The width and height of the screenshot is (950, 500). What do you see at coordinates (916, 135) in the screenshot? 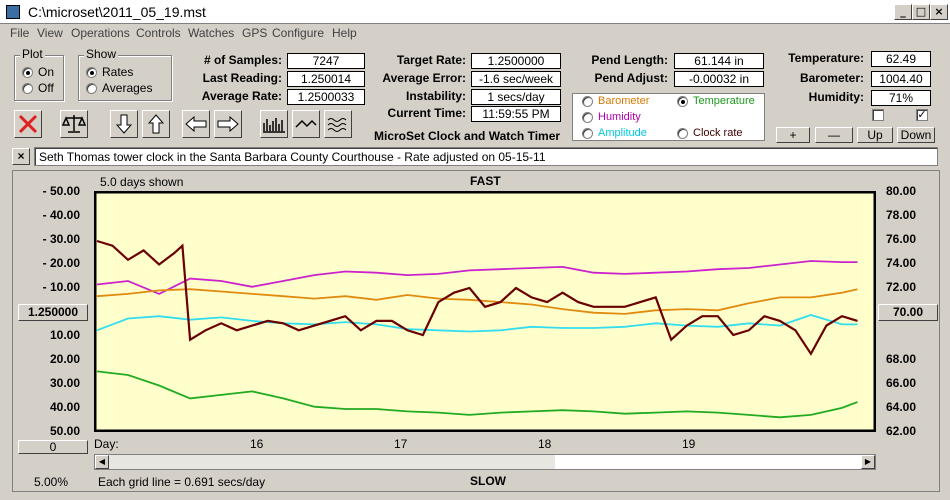
I see `down-button: Down` at bounding box center [916, 135].